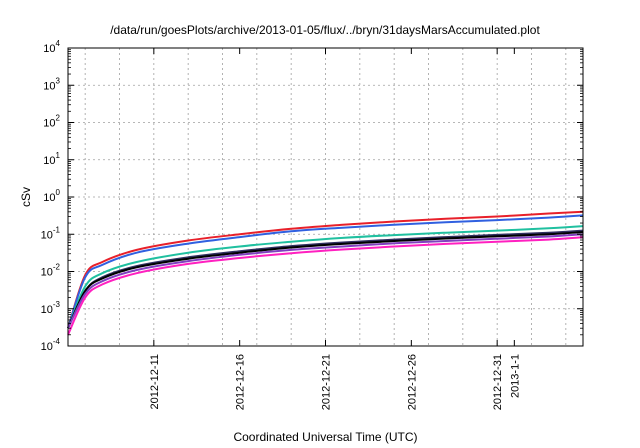  Describe the element at coordinates (498, 382) in the screenshot. I see `x-tick-label: 2012-12-31` at that location.